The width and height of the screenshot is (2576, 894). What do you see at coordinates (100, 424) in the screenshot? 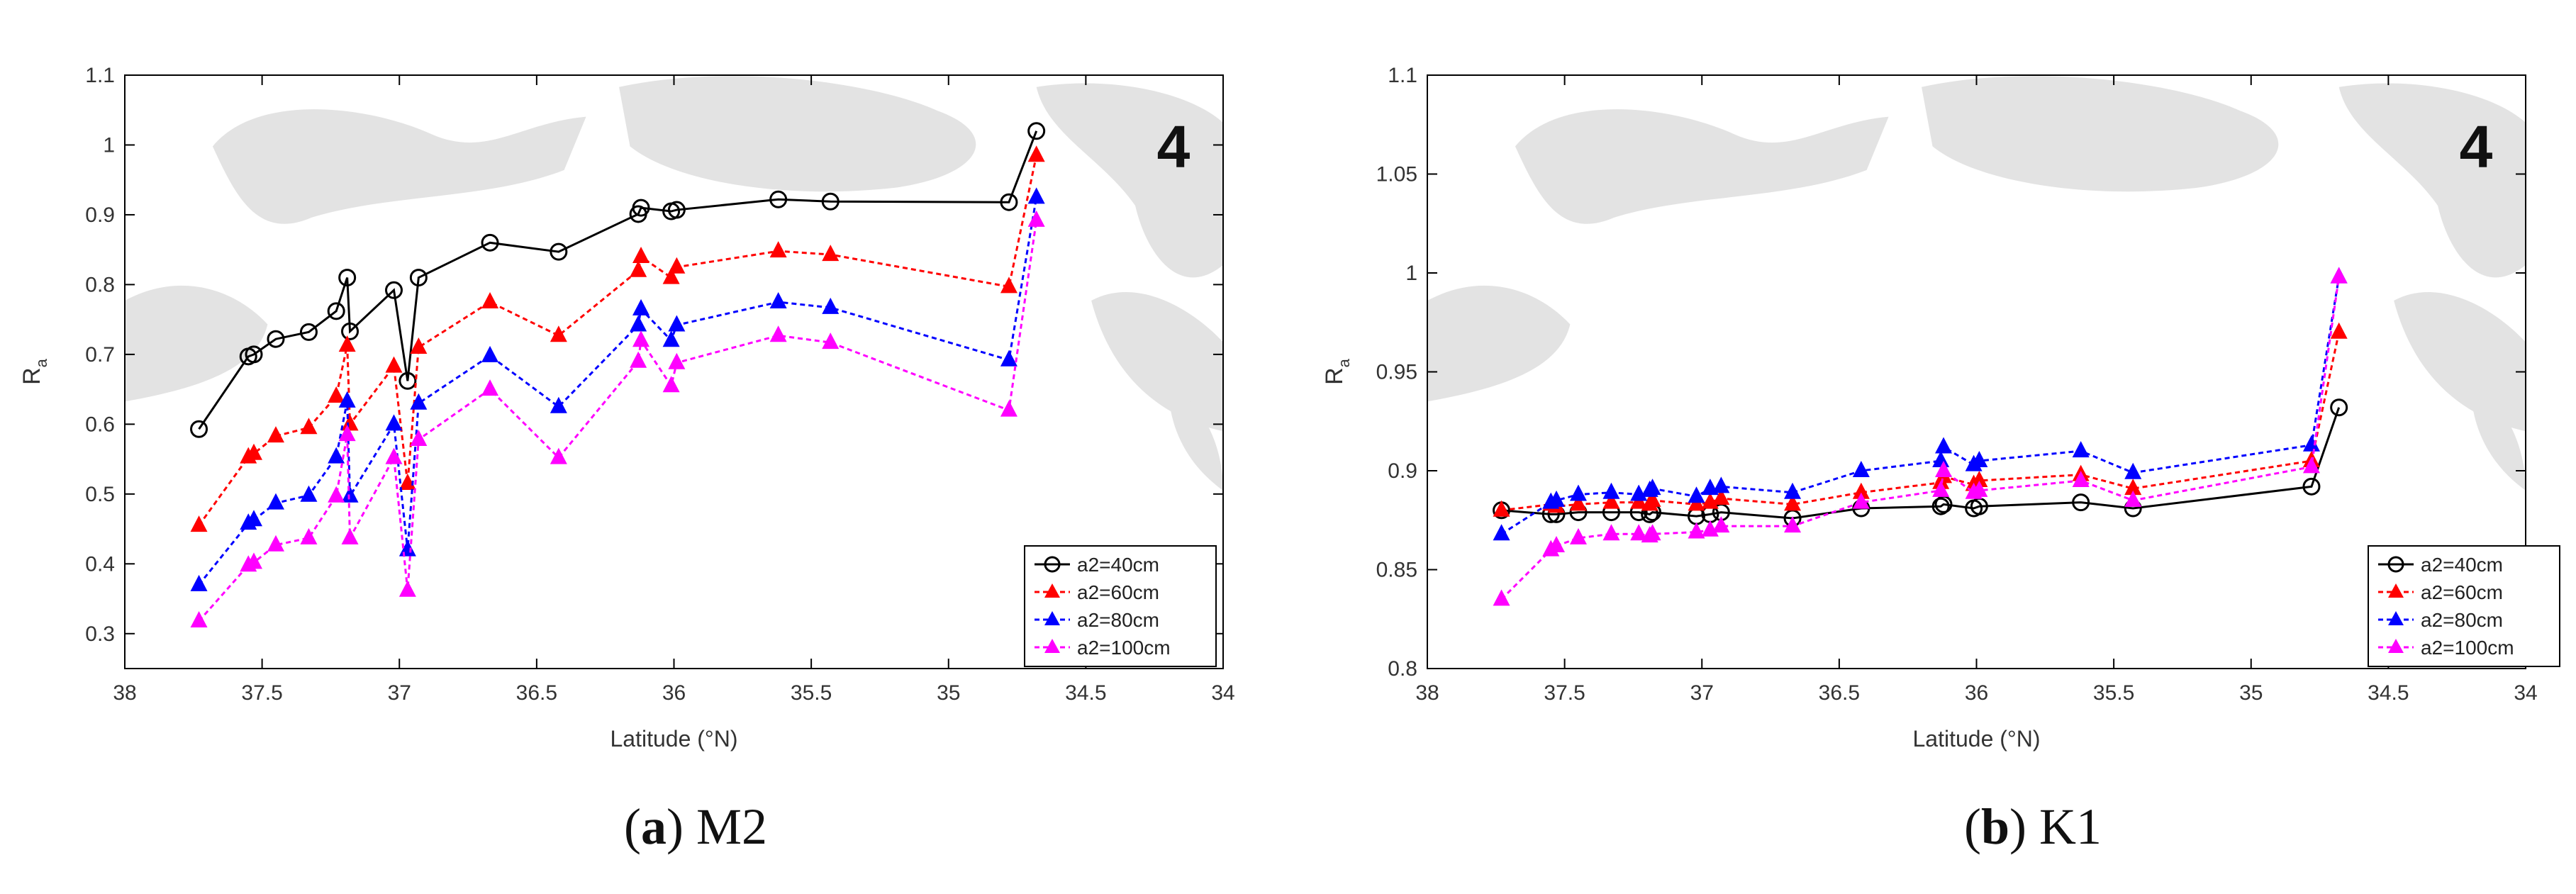
I see `y-tick-label: 0.6` at bounding box center [100, 424].